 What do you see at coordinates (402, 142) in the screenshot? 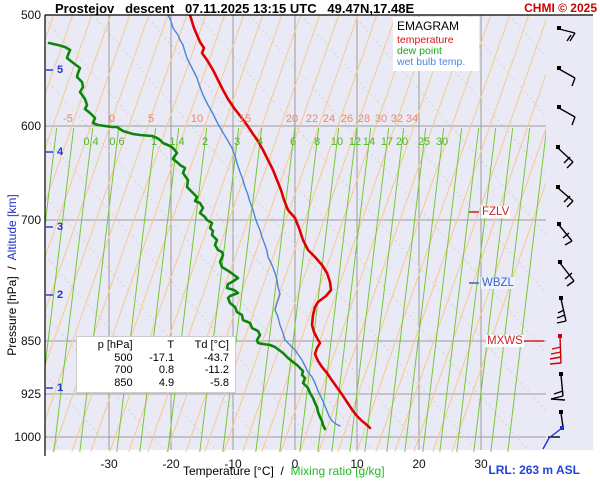
I see `mixing-ratio-value-label: 20` at bounding box center [402, 142].